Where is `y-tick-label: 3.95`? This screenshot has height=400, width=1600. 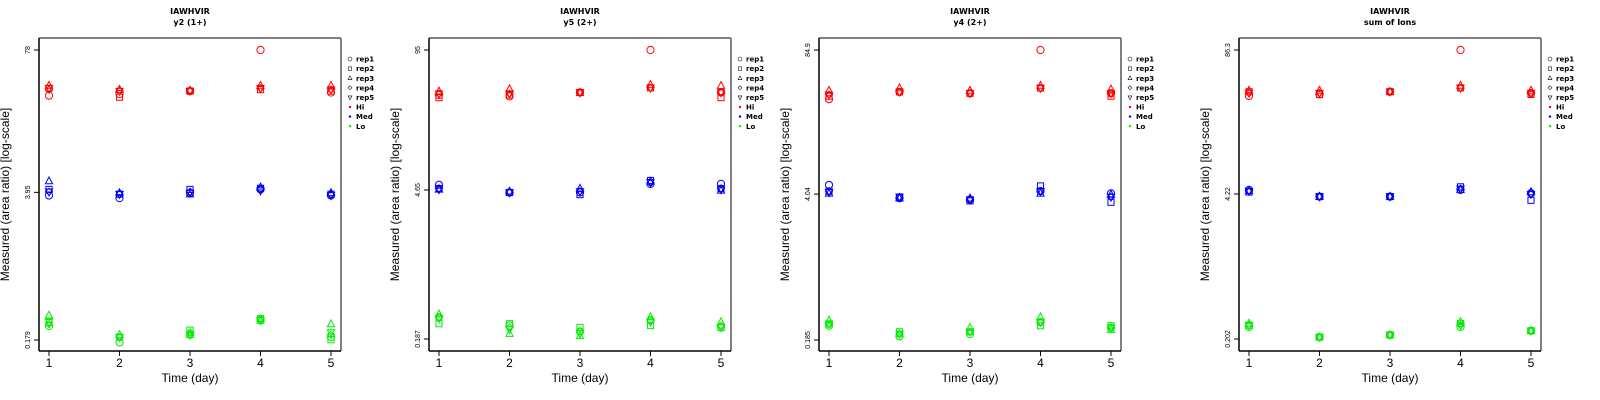 y-tick-label: 3.95 is located at coordinates (28, 192).